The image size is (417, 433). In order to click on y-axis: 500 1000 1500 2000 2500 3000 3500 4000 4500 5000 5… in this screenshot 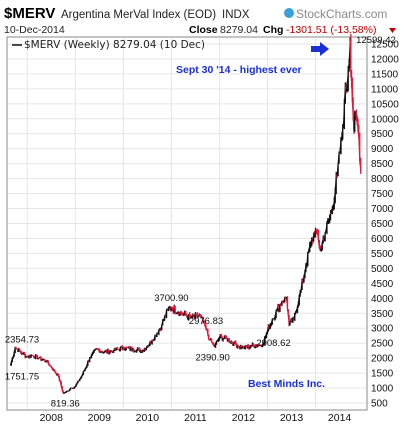, I will do `click(385, 224)`.